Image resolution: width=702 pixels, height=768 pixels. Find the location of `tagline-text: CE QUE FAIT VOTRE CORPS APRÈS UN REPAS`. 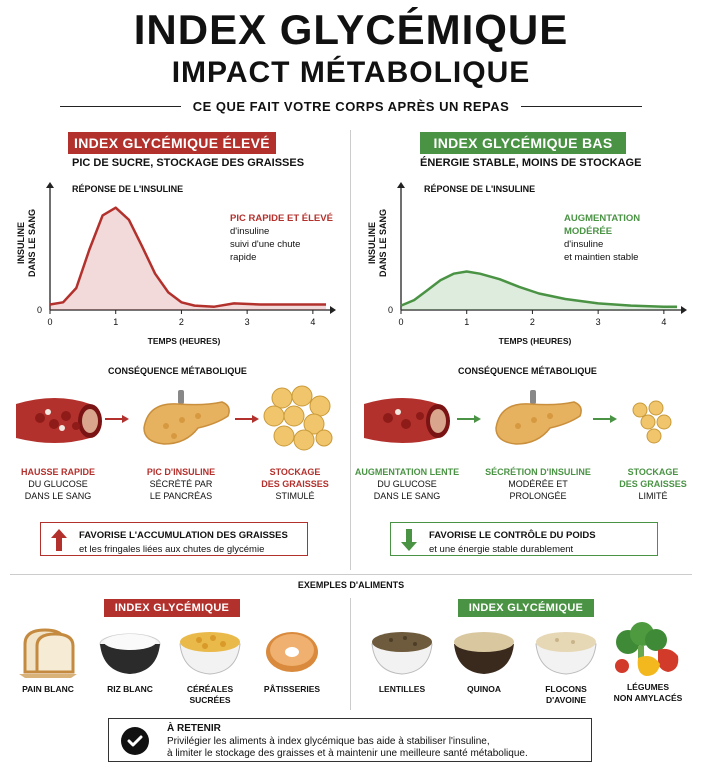

tagline-text: CE QUE FAIT VOTRE CORPS APRÈS UN REPAS is located at coordinates (351, 106).